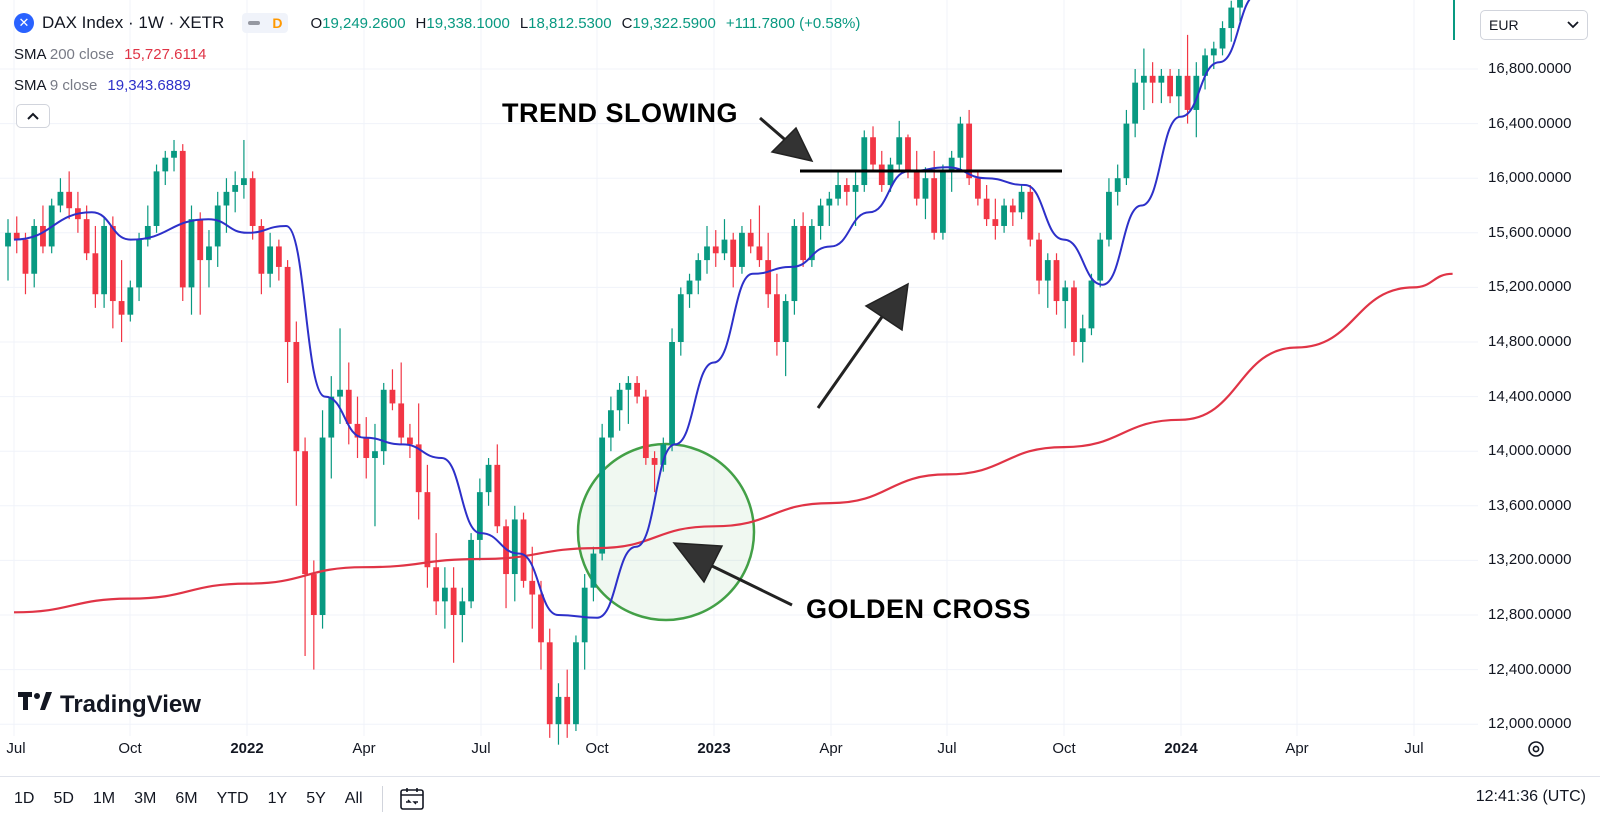 Image resolution: width=1600 pixels, height=821 pixels. I want to click on range-button-5y: 5Y, so click(316, 798).